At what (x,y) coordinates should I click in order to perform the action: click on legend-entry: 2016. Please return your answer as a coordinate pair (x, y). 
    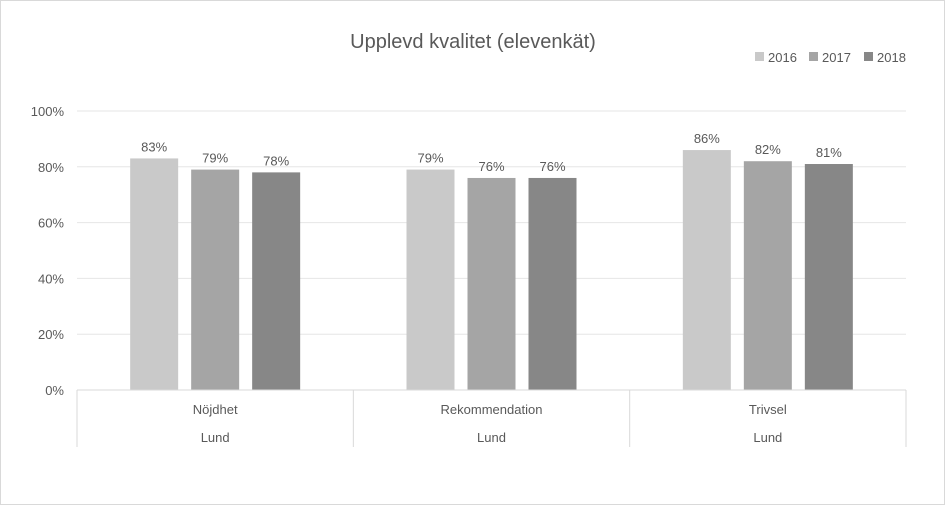
    Looking at the image, I should click on (782, 57).